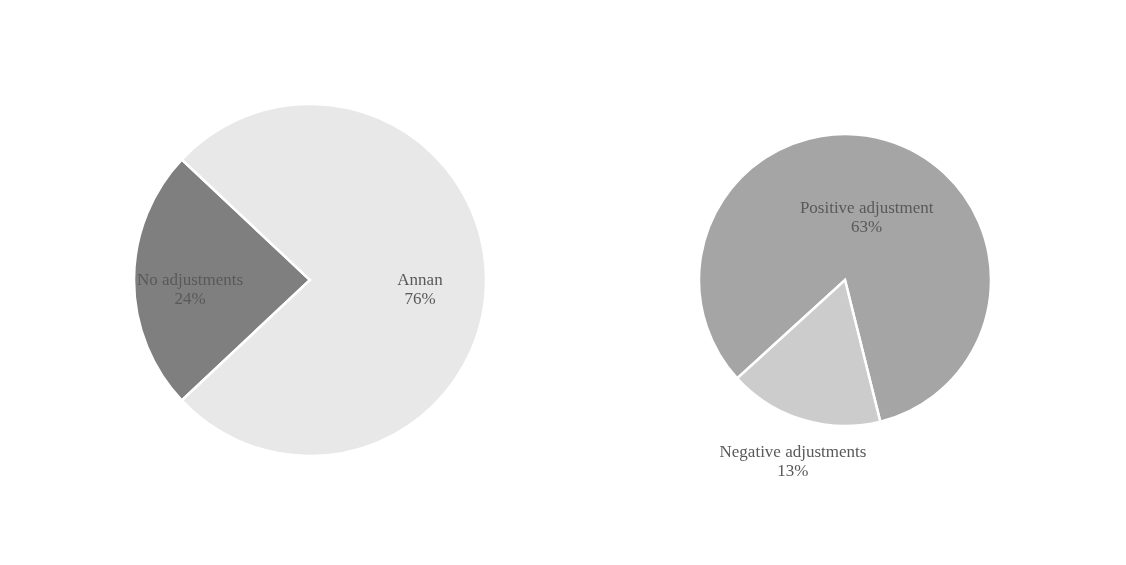 This screenshot has width=1126, height=565. What do you see at coordinates (845, 277) in the screenshot?
I see `pie-slice` at bounding box center [845, 277].